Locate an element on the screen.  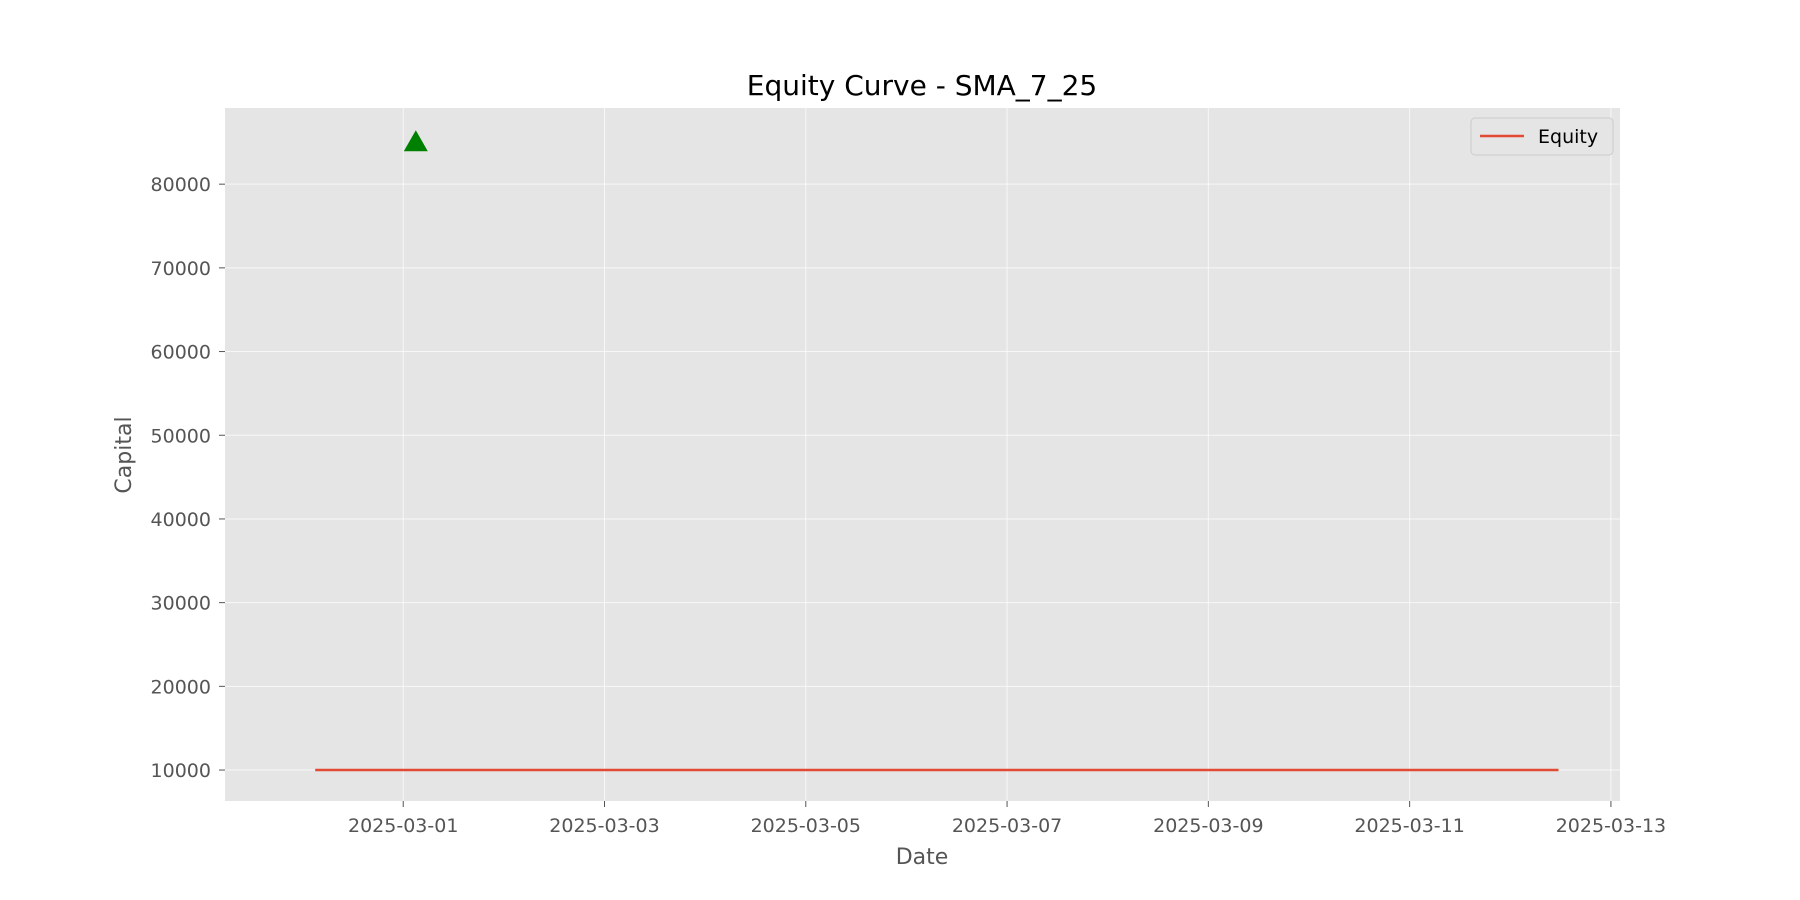
legend-box is located at coordinates (1542, 136).